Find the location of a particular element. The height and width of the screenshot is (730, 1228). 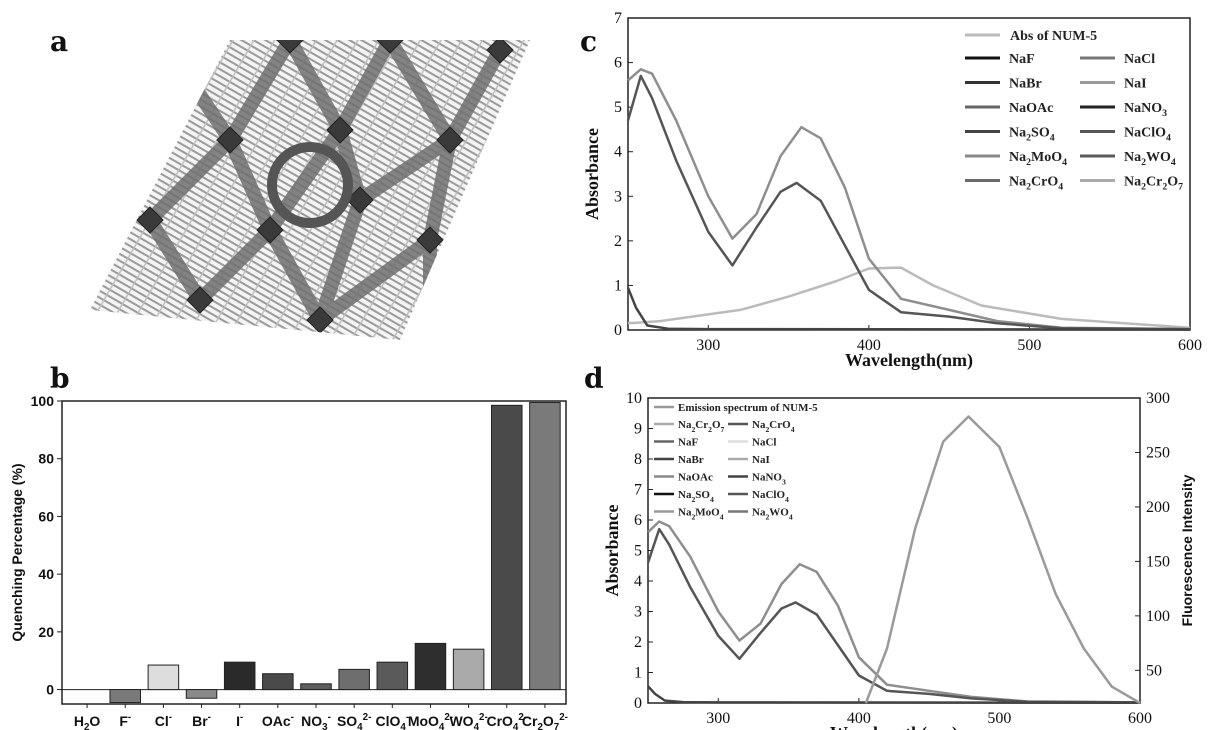

y-tick-label-b: 40 is located at coordinates (46, 574).